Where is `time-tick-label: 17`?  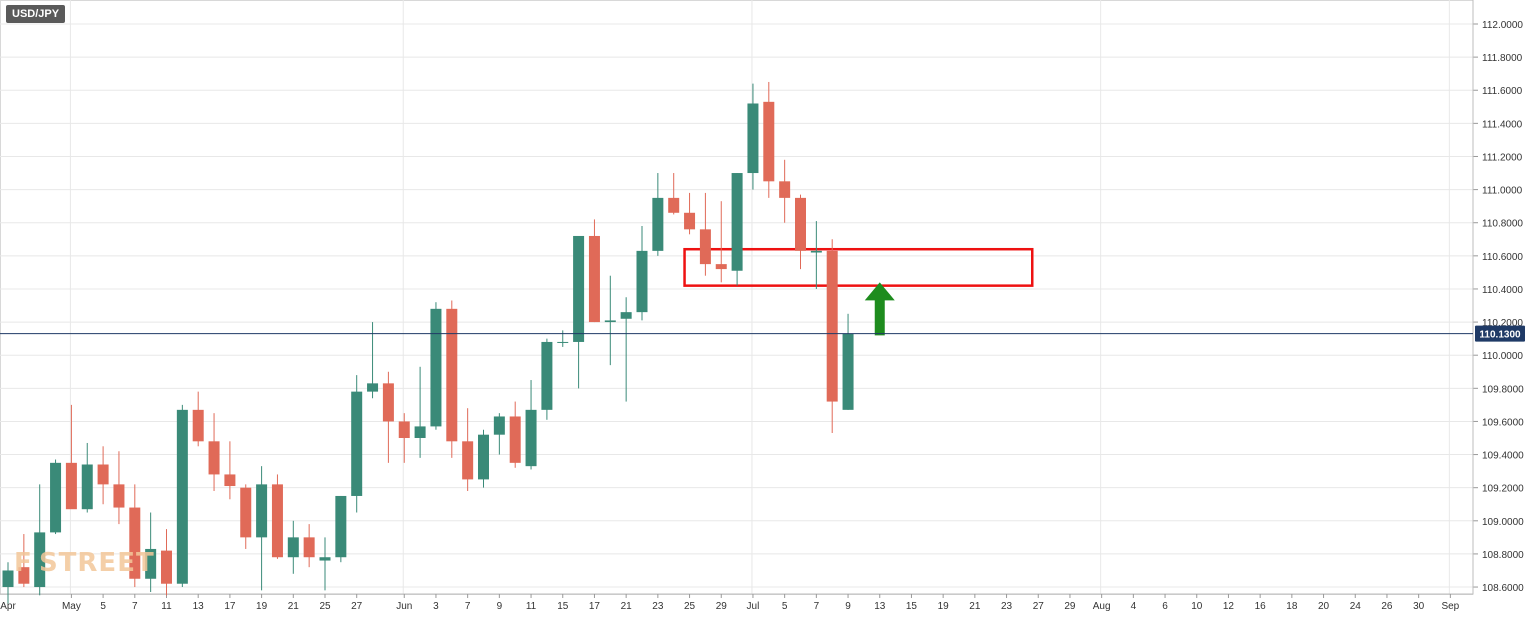
time-tick-label: 17 is located at coordinates (595, 606).